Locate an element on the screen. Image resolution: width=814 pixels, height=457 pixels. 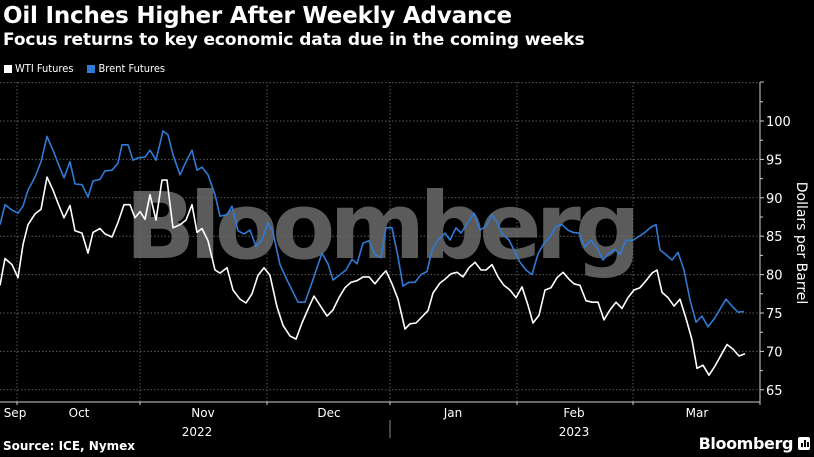
bloomberg-chart-icon is located at coordinates (804, 443).